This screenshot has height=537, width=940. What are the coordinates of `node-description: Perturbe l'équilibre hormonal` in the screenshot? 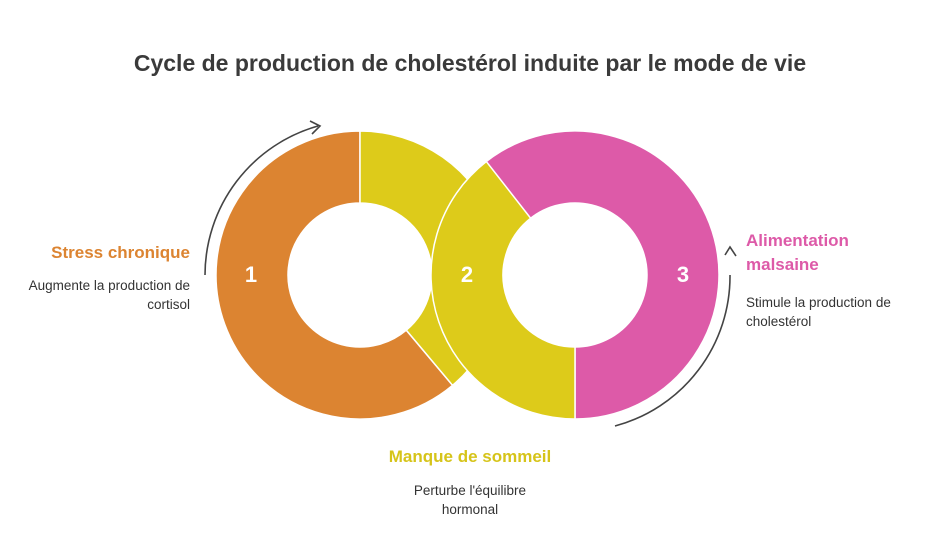 It's located at (470, 500).